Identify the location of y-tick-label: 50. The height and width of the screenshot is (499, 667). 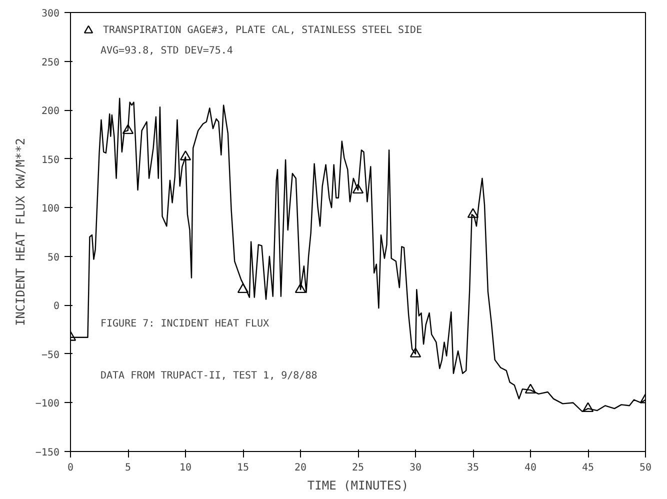
(53, 258).